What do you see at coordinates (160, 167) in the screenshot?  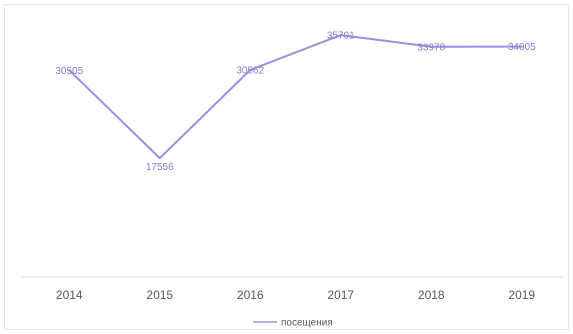 I see `data-label: 17556` at bounding box center [160, 167].